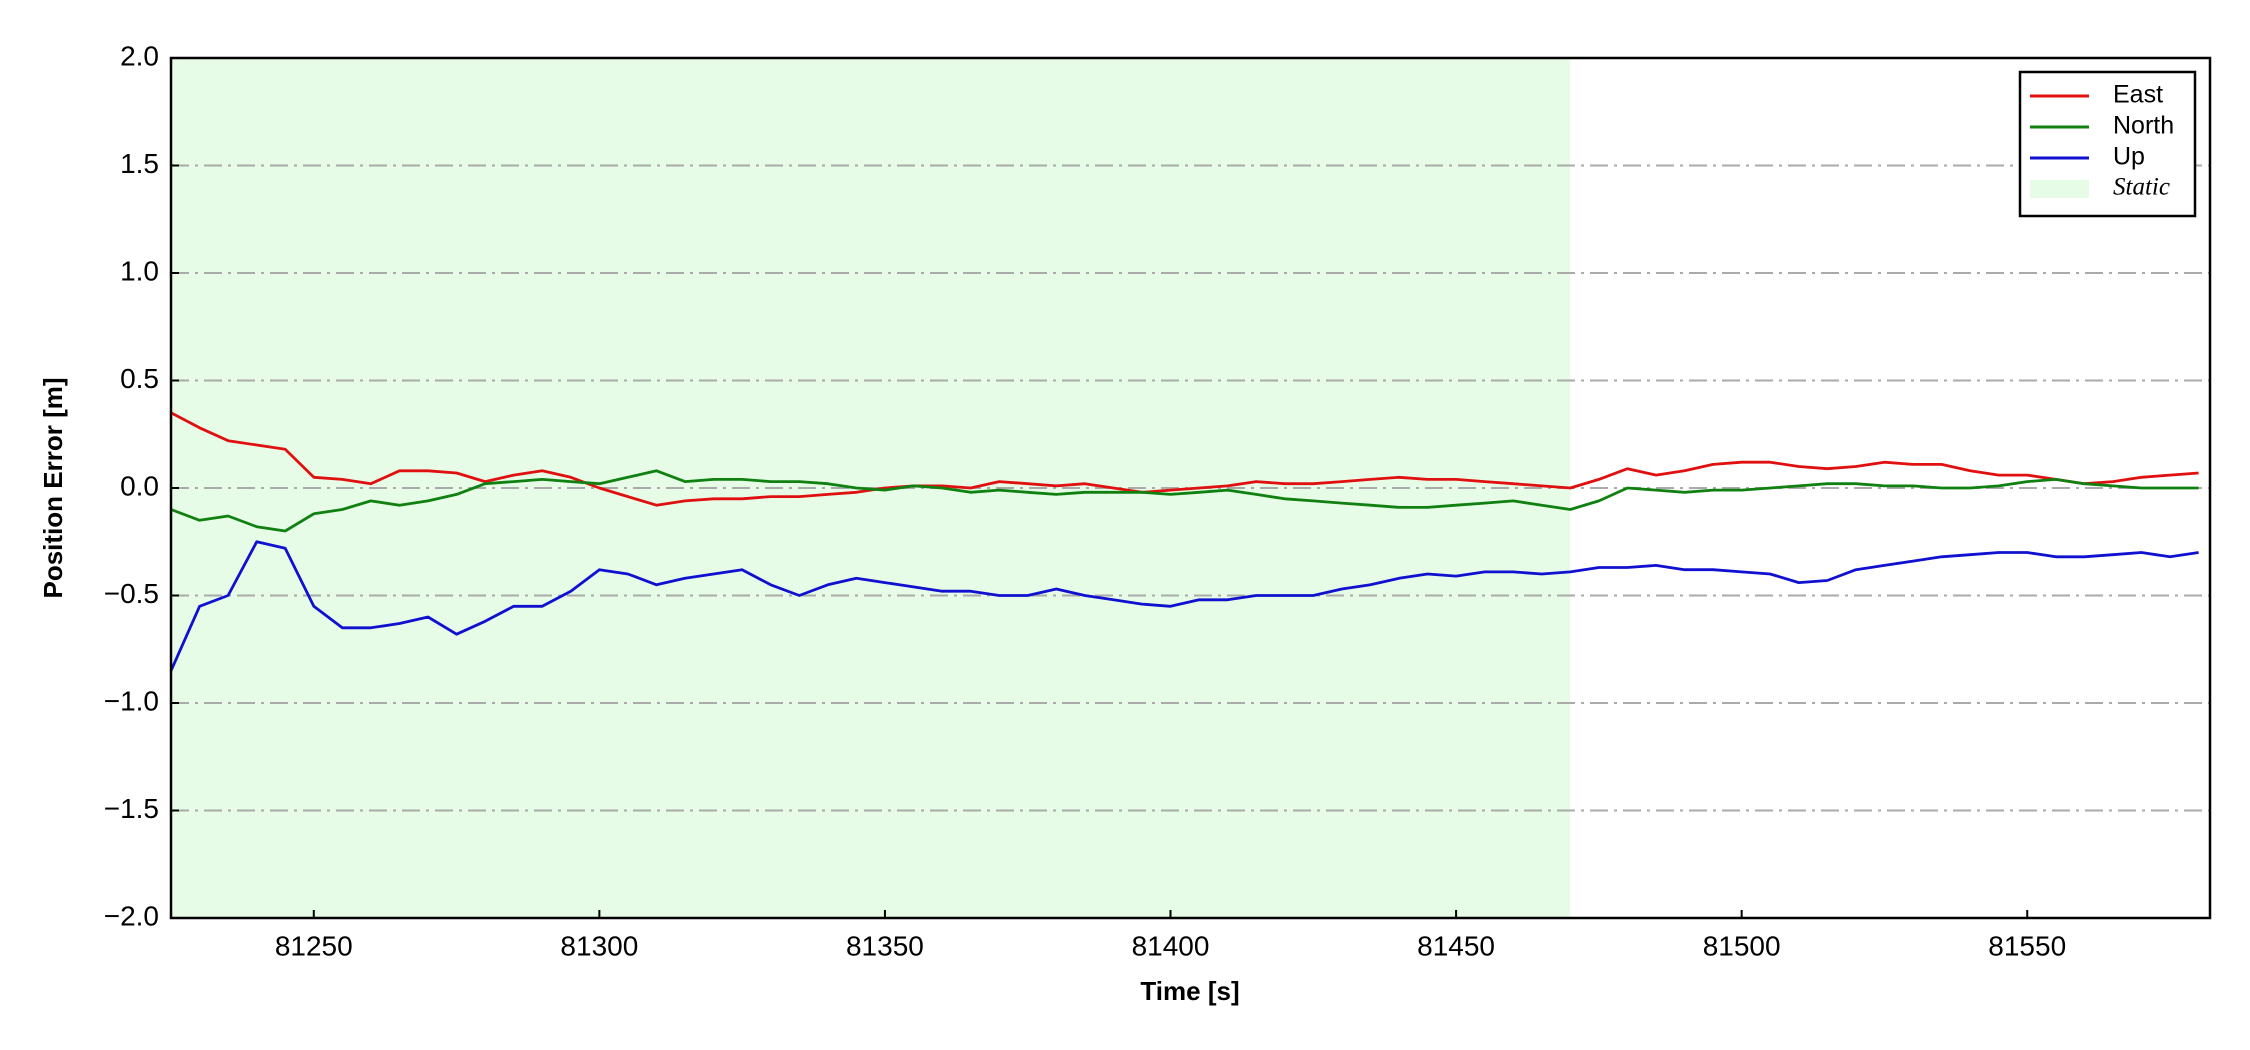  Describe the element at coordinates (2059, 189) in the screenshot. I see `legend-swatch` at that location.